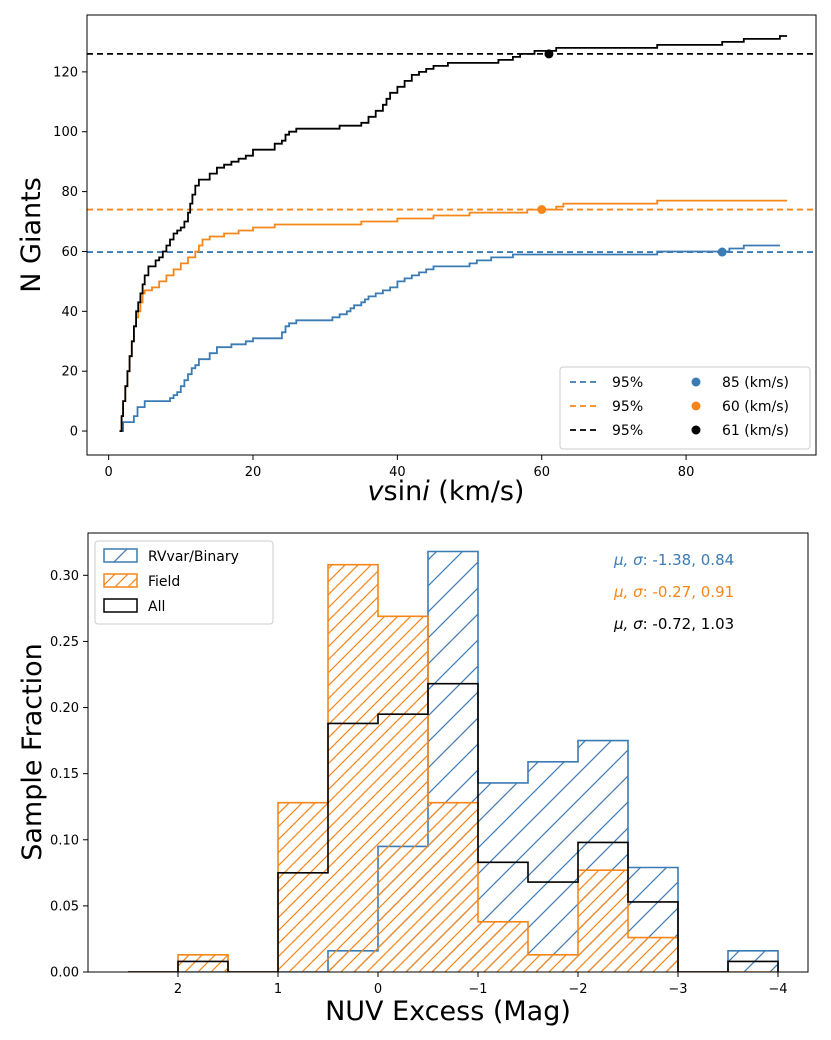 This screenshot has width=831, height=1040. Describe the element at coordinates (755, 431) in the screenshot. I see `legend-black-marker-label: 61 (km/s)` at that location.